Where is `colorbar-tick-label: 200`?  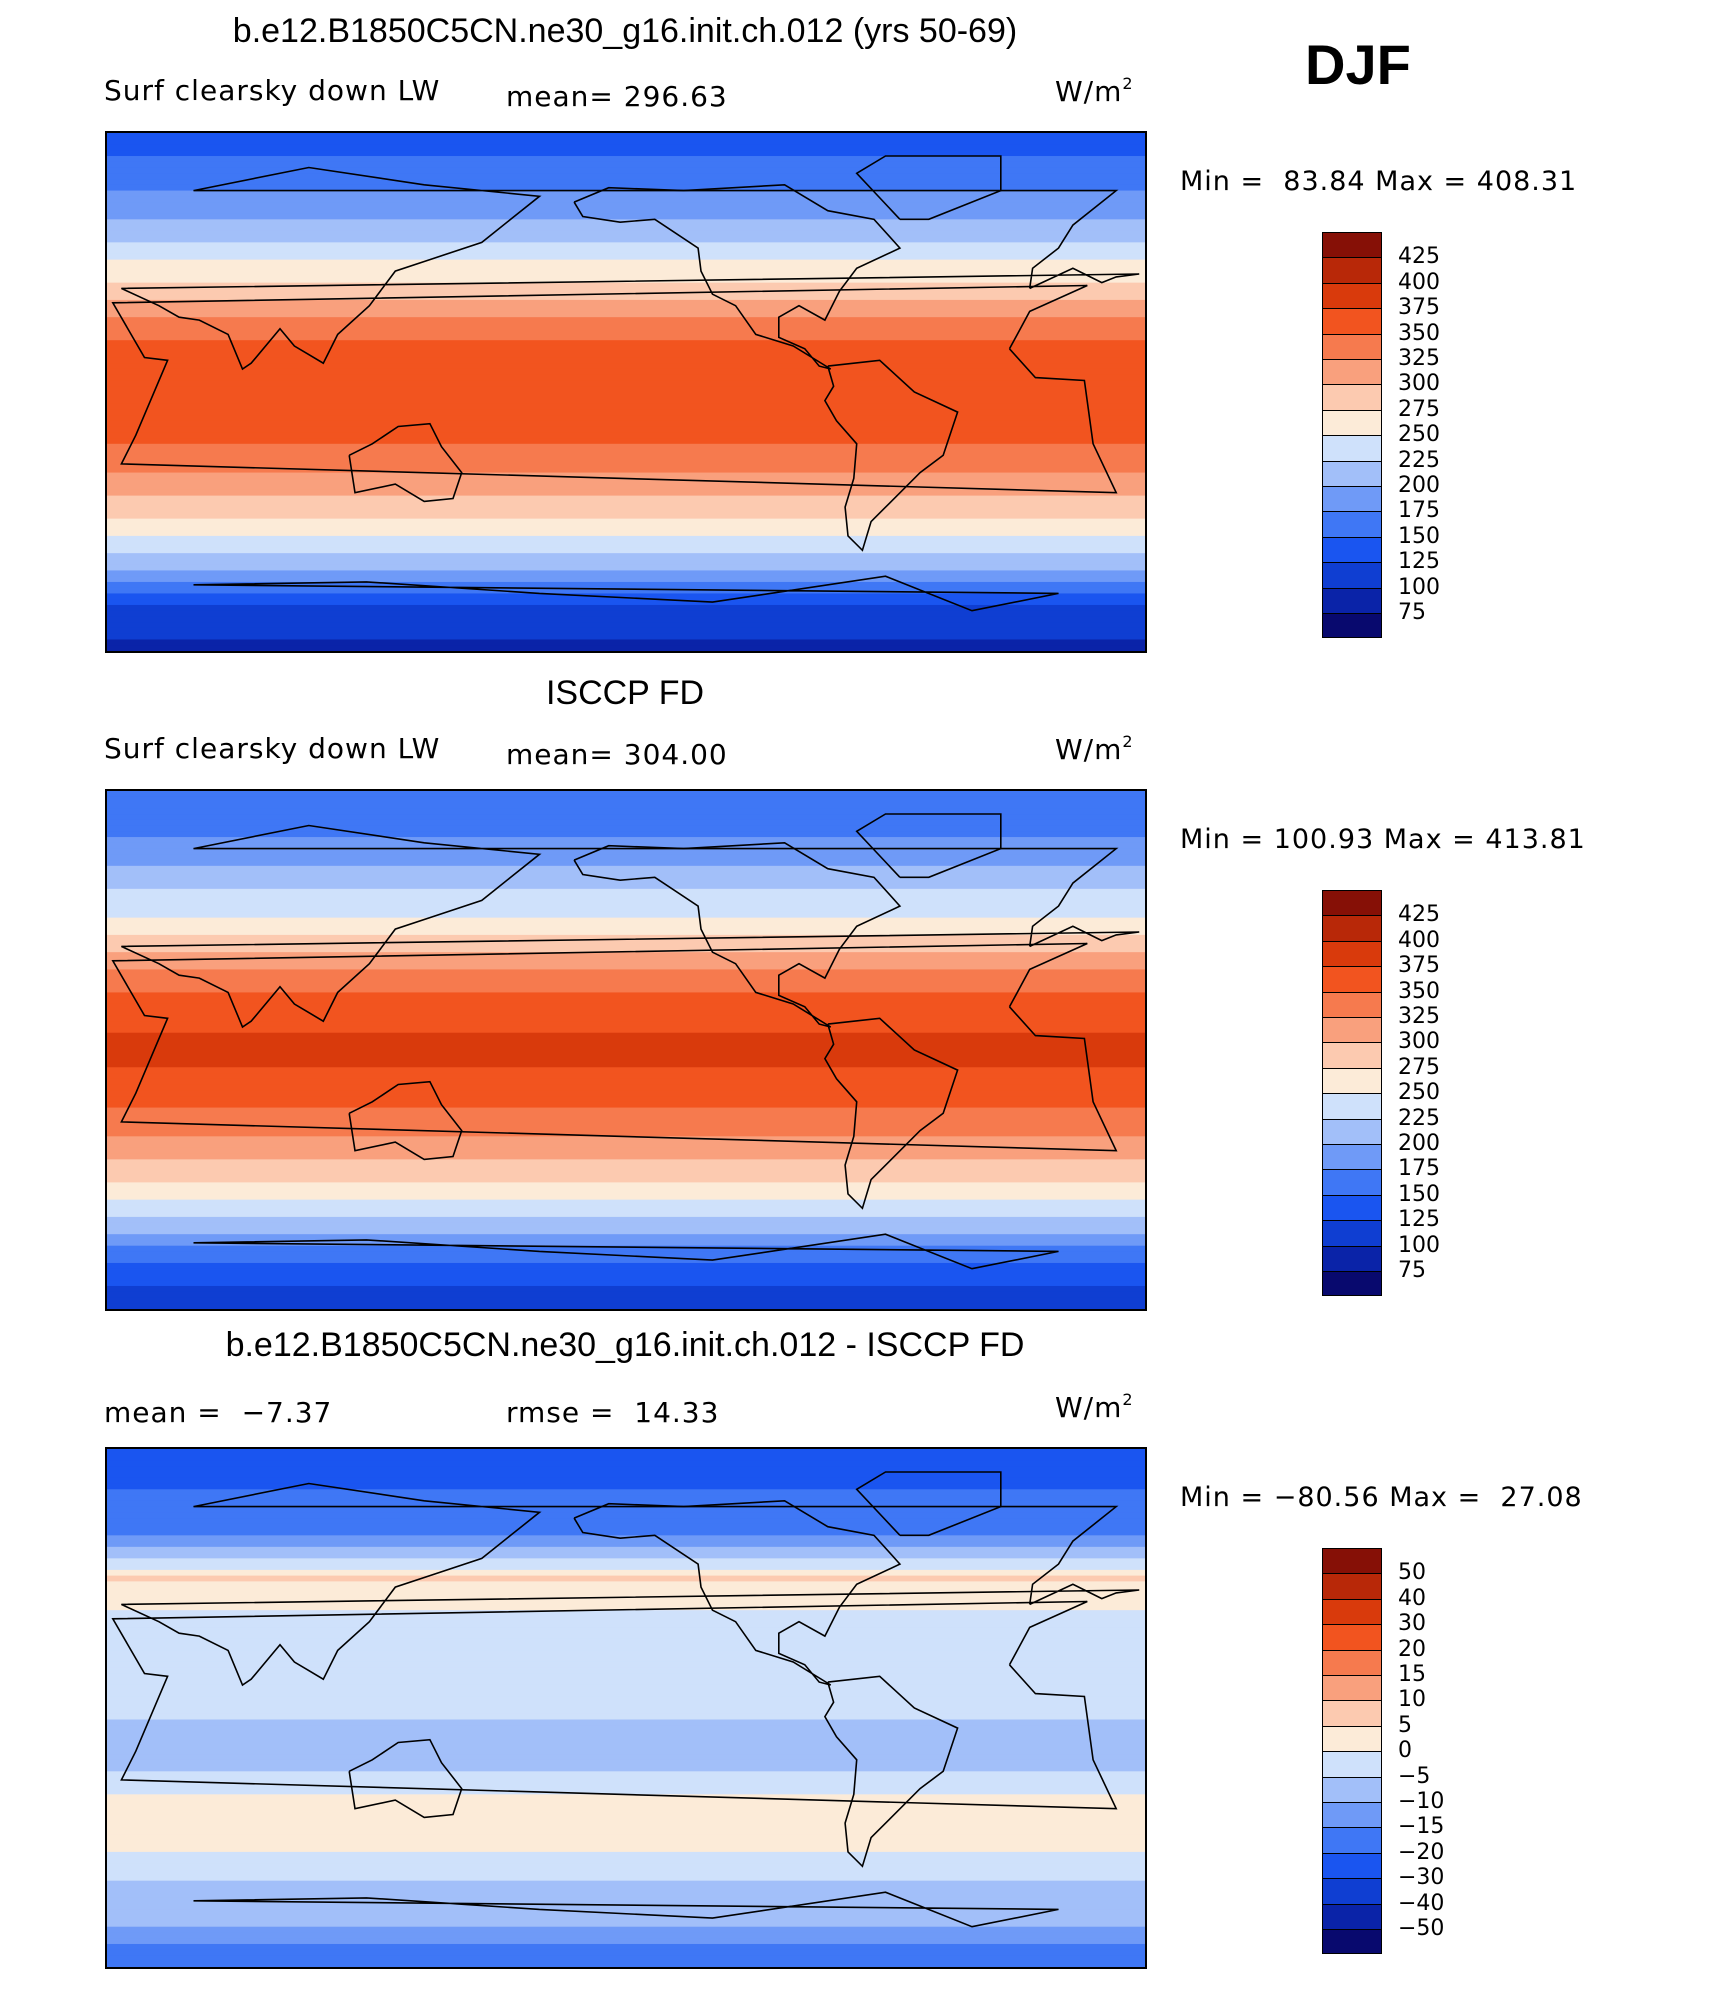
colorbar-tick-label: 200 is located at coordinates (1419, 1143).